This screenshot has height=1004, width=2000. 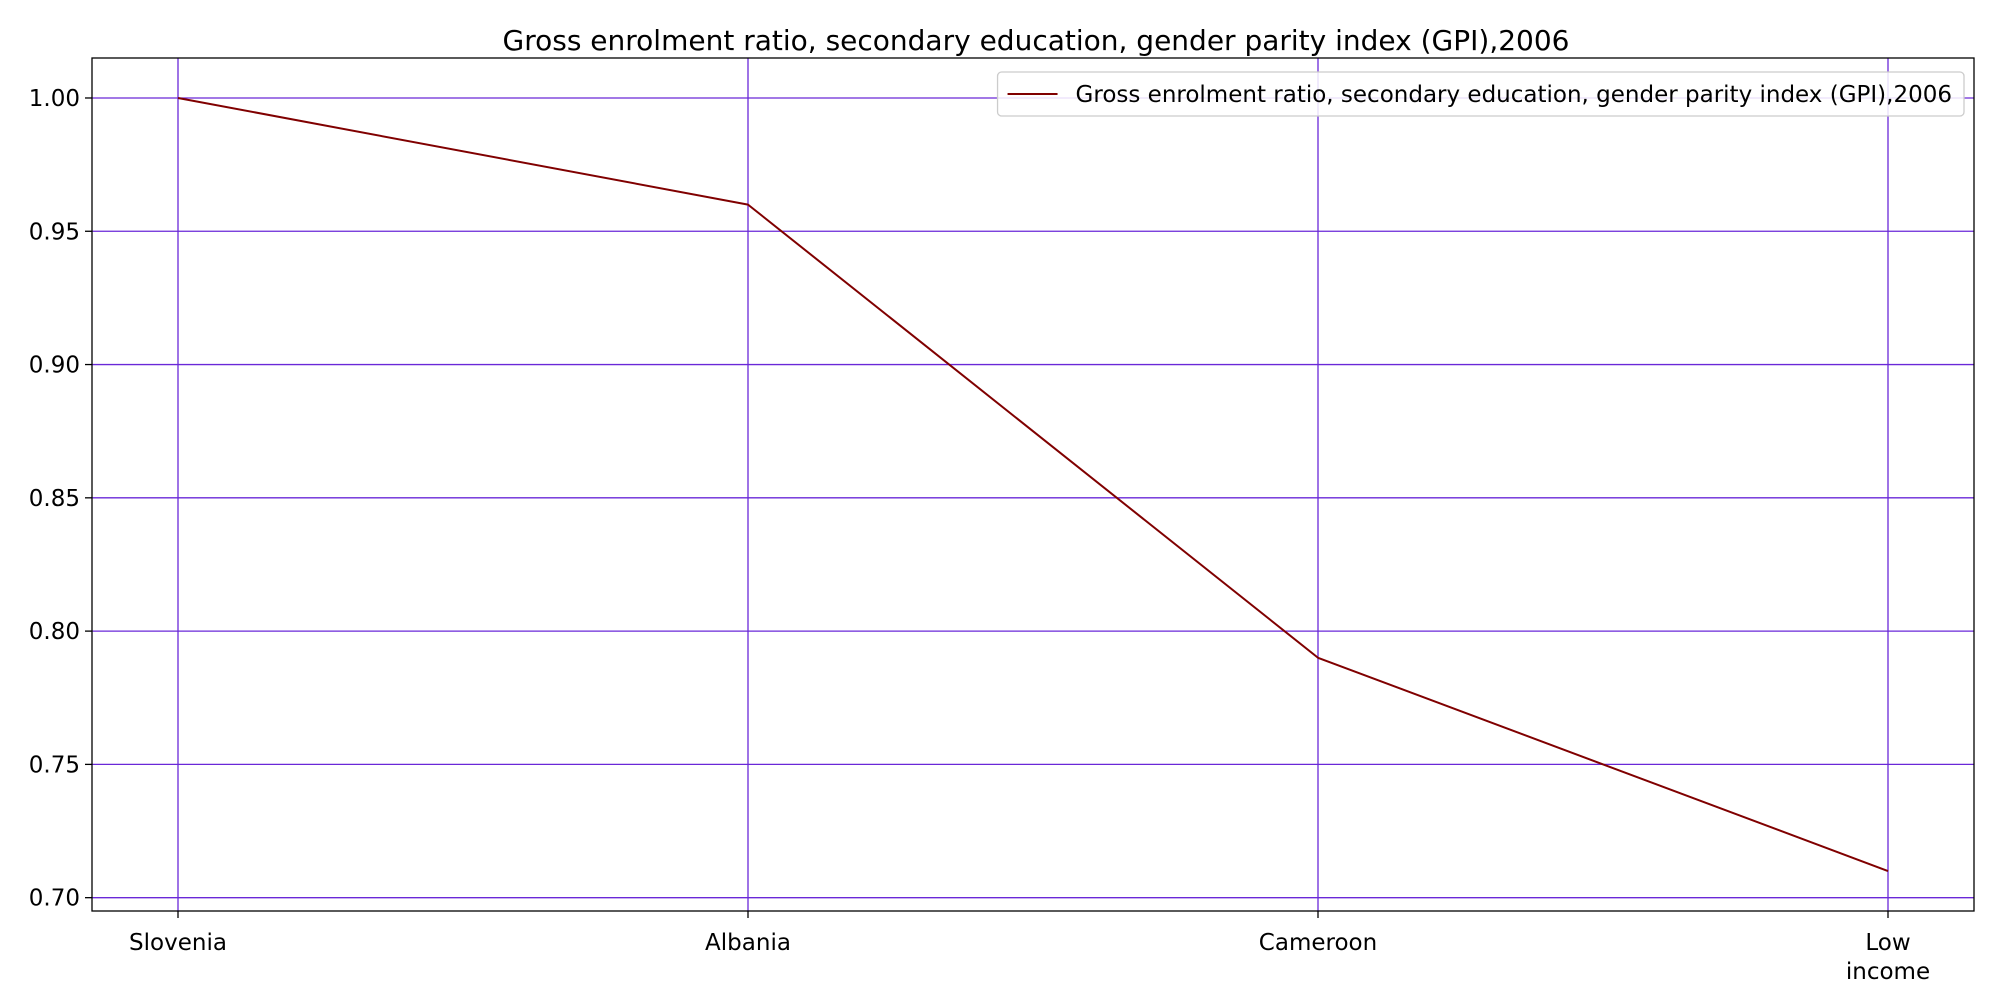 I want to click on x-tick-label: Albania, so click(x=748, y=943).